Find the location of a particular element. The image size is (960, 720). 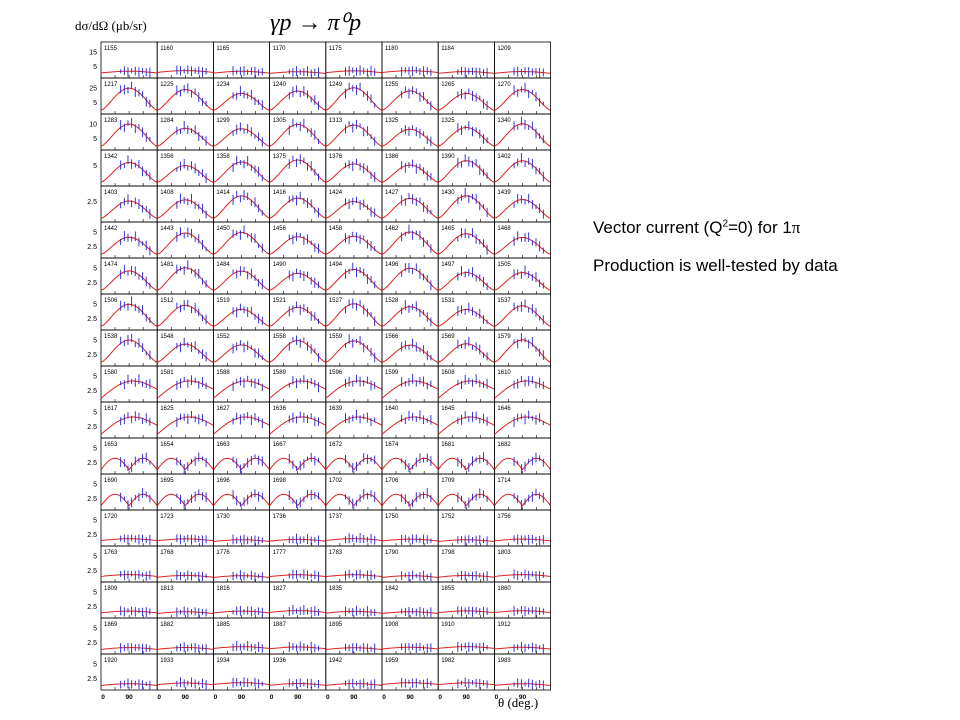

energy-label: 1737 is located at coordinates (336, 517).